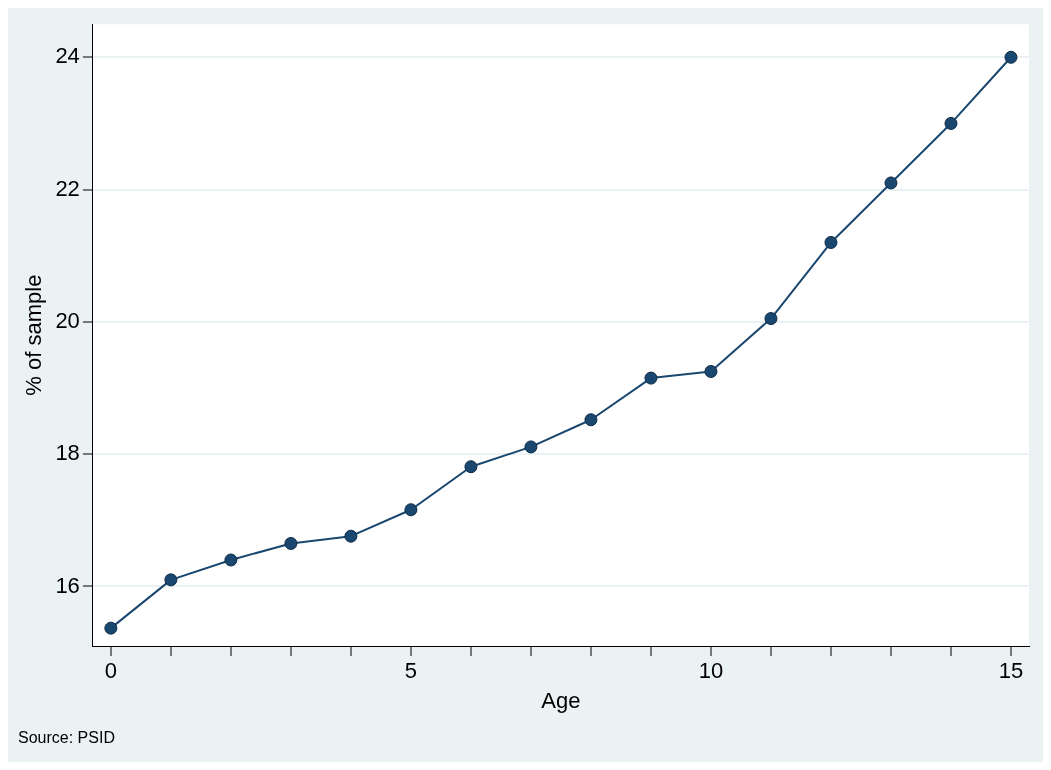  I want to click on y-tick-label: 22, so click(67, 188).